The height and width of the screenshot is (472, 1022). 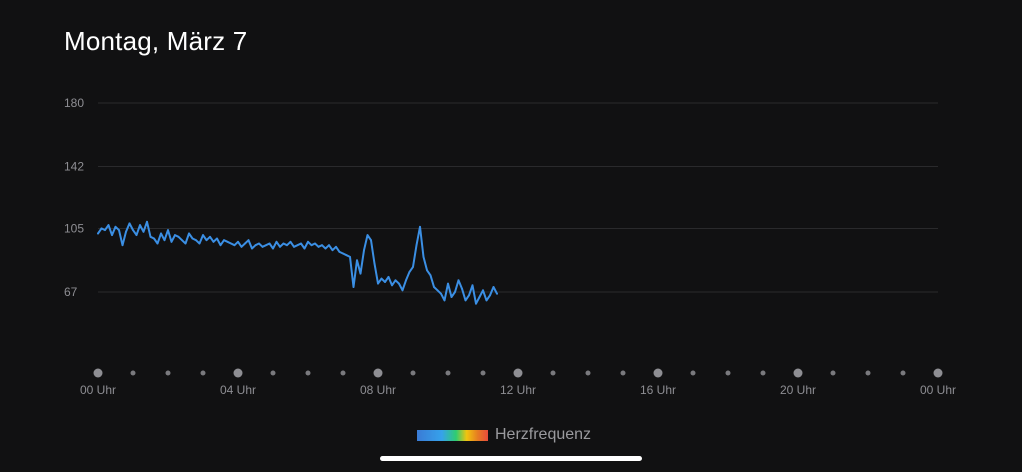 I want to click on x-tick-label: 20 Uhr, so click(x=798, y=390).